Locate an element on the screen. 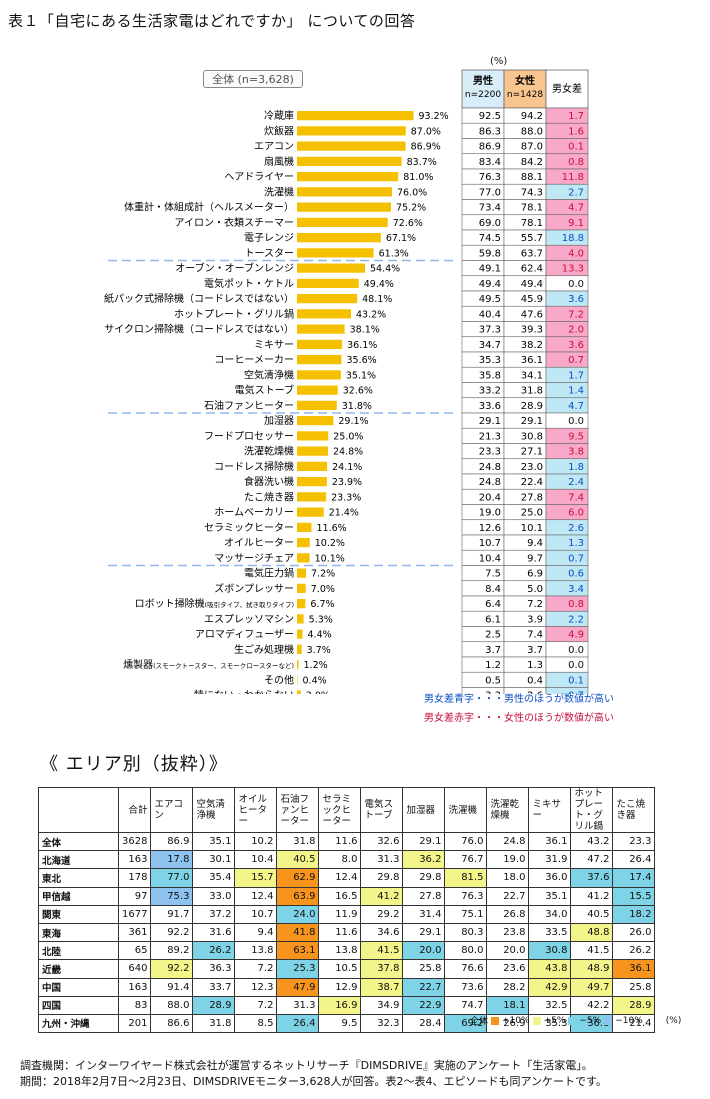 The width and height of the screenshot is (710, 1099). diff-value: 2.4 is located at coordinates (576, 482).